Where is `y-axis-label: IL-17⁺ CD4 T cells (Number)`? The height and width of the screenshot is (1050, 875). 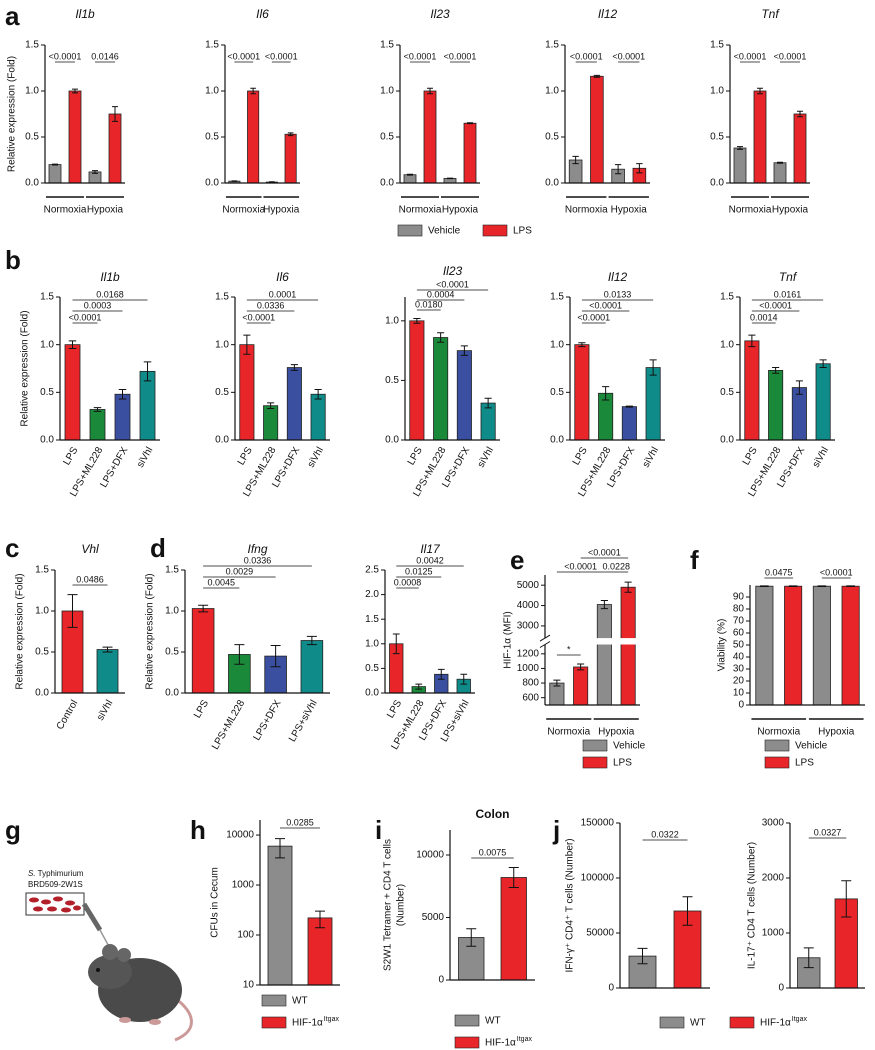 y-axis-label: IL-17⁺ CD4 T cells (Number) is located at coordinates (752, 905).